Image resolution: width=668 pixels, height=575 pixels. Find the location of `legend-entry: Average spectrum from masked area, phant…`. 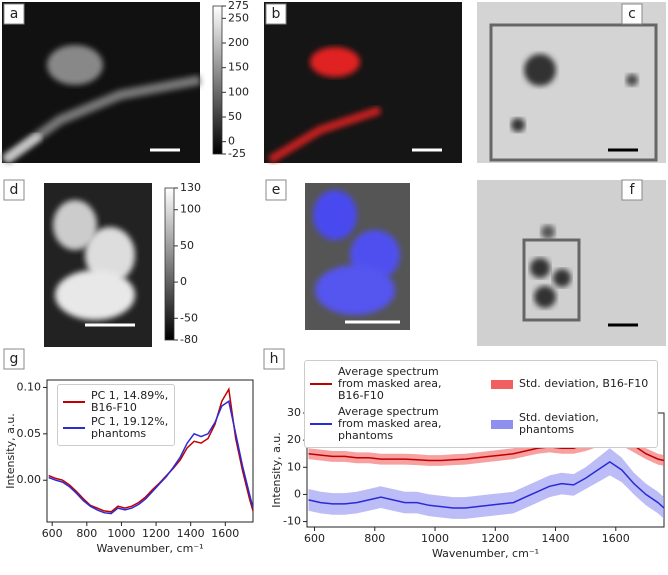

legend-entry: Average spectrum from masked area, phant… is located at coordinates (390, 424).